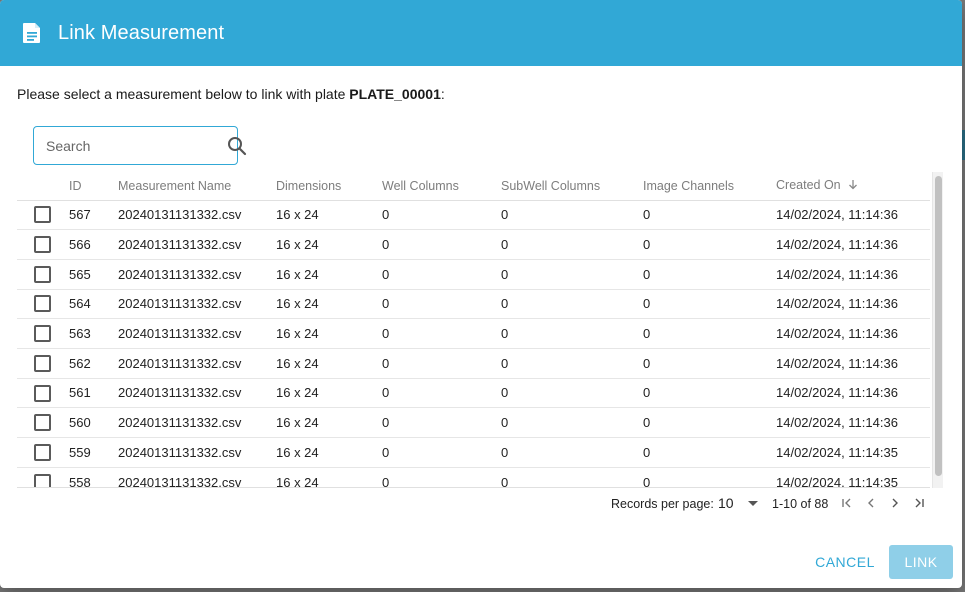  Describe the element at coordinates (738, 503) in the screenshot. I see `records-per-page-select: 10` at that location.